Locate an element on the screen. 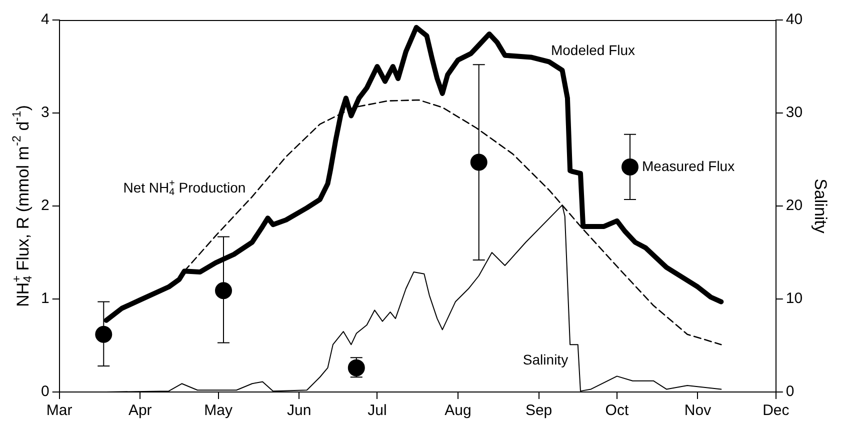 The height and width of the screenshot is (431, 846). x-tick-label: Dec is located at coordinates (776, 411).